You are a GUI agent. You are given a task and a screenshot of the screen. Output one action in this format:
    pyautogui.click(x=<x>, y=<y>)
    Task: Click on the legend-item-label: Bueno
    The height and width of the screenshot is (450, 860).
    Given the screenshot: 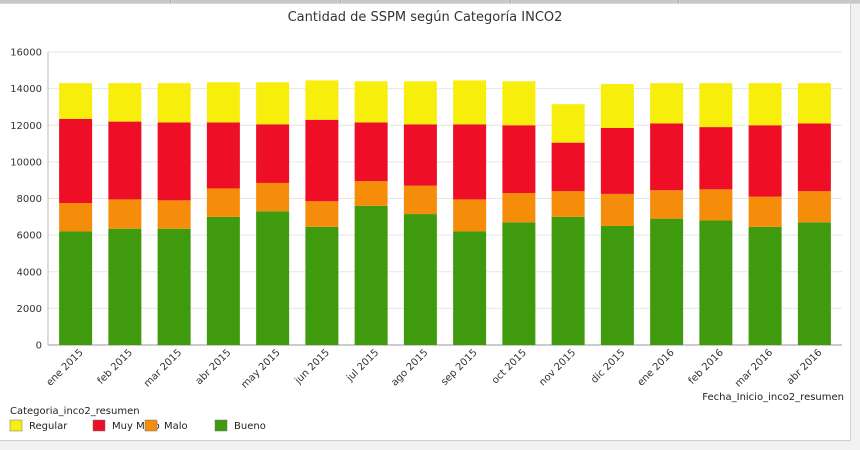 What is the action you would take?
    pyautogui.click(x=250, y=426)
    